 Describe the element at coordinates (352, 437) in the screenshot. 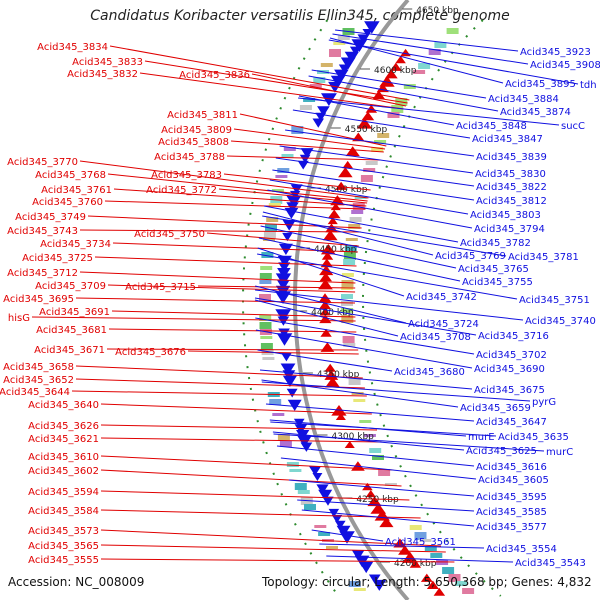

I see `kbp-tick-label: 4300 kbp` at that location.